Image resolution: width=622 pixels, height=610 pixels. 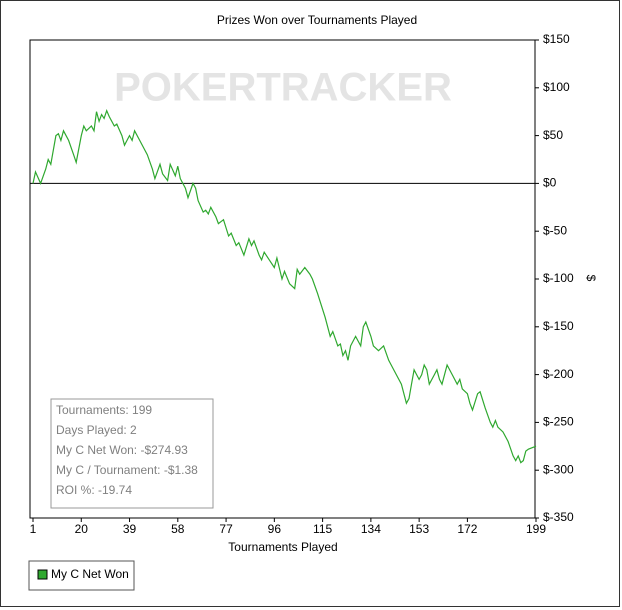 I want to click on stat-text: ROI %: -19.74, so click(x=94, y=490).